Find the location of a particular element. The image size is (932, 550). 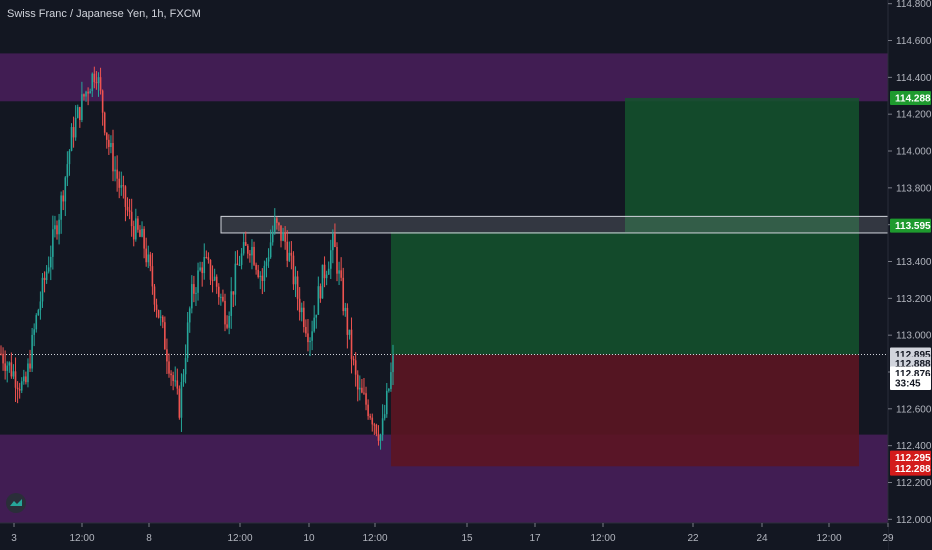

price-label-text: 112.295 is located at coordinates (913, 458).